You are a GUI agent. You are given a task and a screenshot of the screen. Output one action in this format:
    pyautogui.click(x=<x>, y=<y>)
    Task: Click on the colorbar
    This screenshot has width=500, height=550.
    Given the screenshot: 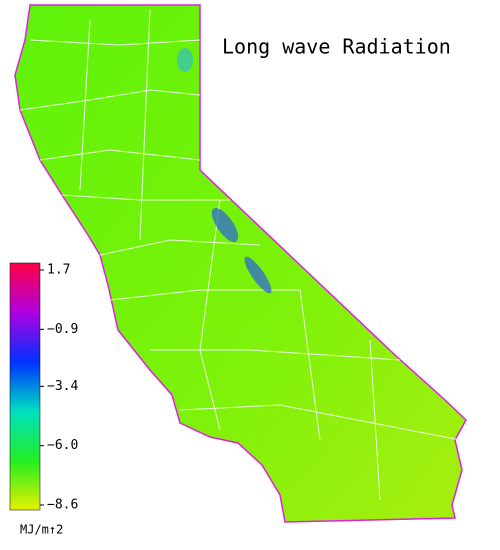 What is the action you would take?
    pyautogui.click(x=25, y=386)
    